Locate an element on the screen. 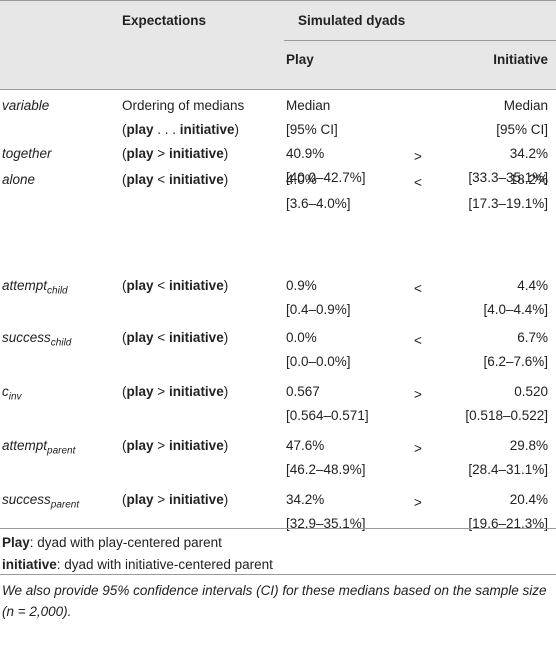 This screenshot has width=556, height=647. row-init-ci: [6.2–7.6%] is located at coordinates (515, 361).